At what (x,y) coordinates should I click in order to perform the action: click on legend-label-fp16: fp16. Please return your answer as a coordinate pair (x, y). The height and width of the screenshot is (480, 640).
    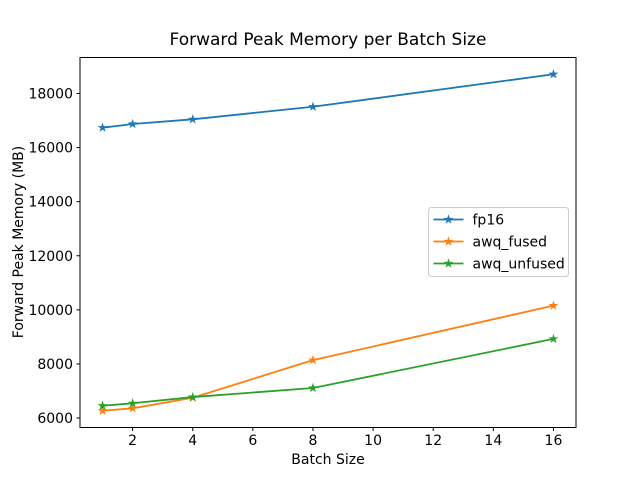
    Looking at the image, I should click on (489, 221).